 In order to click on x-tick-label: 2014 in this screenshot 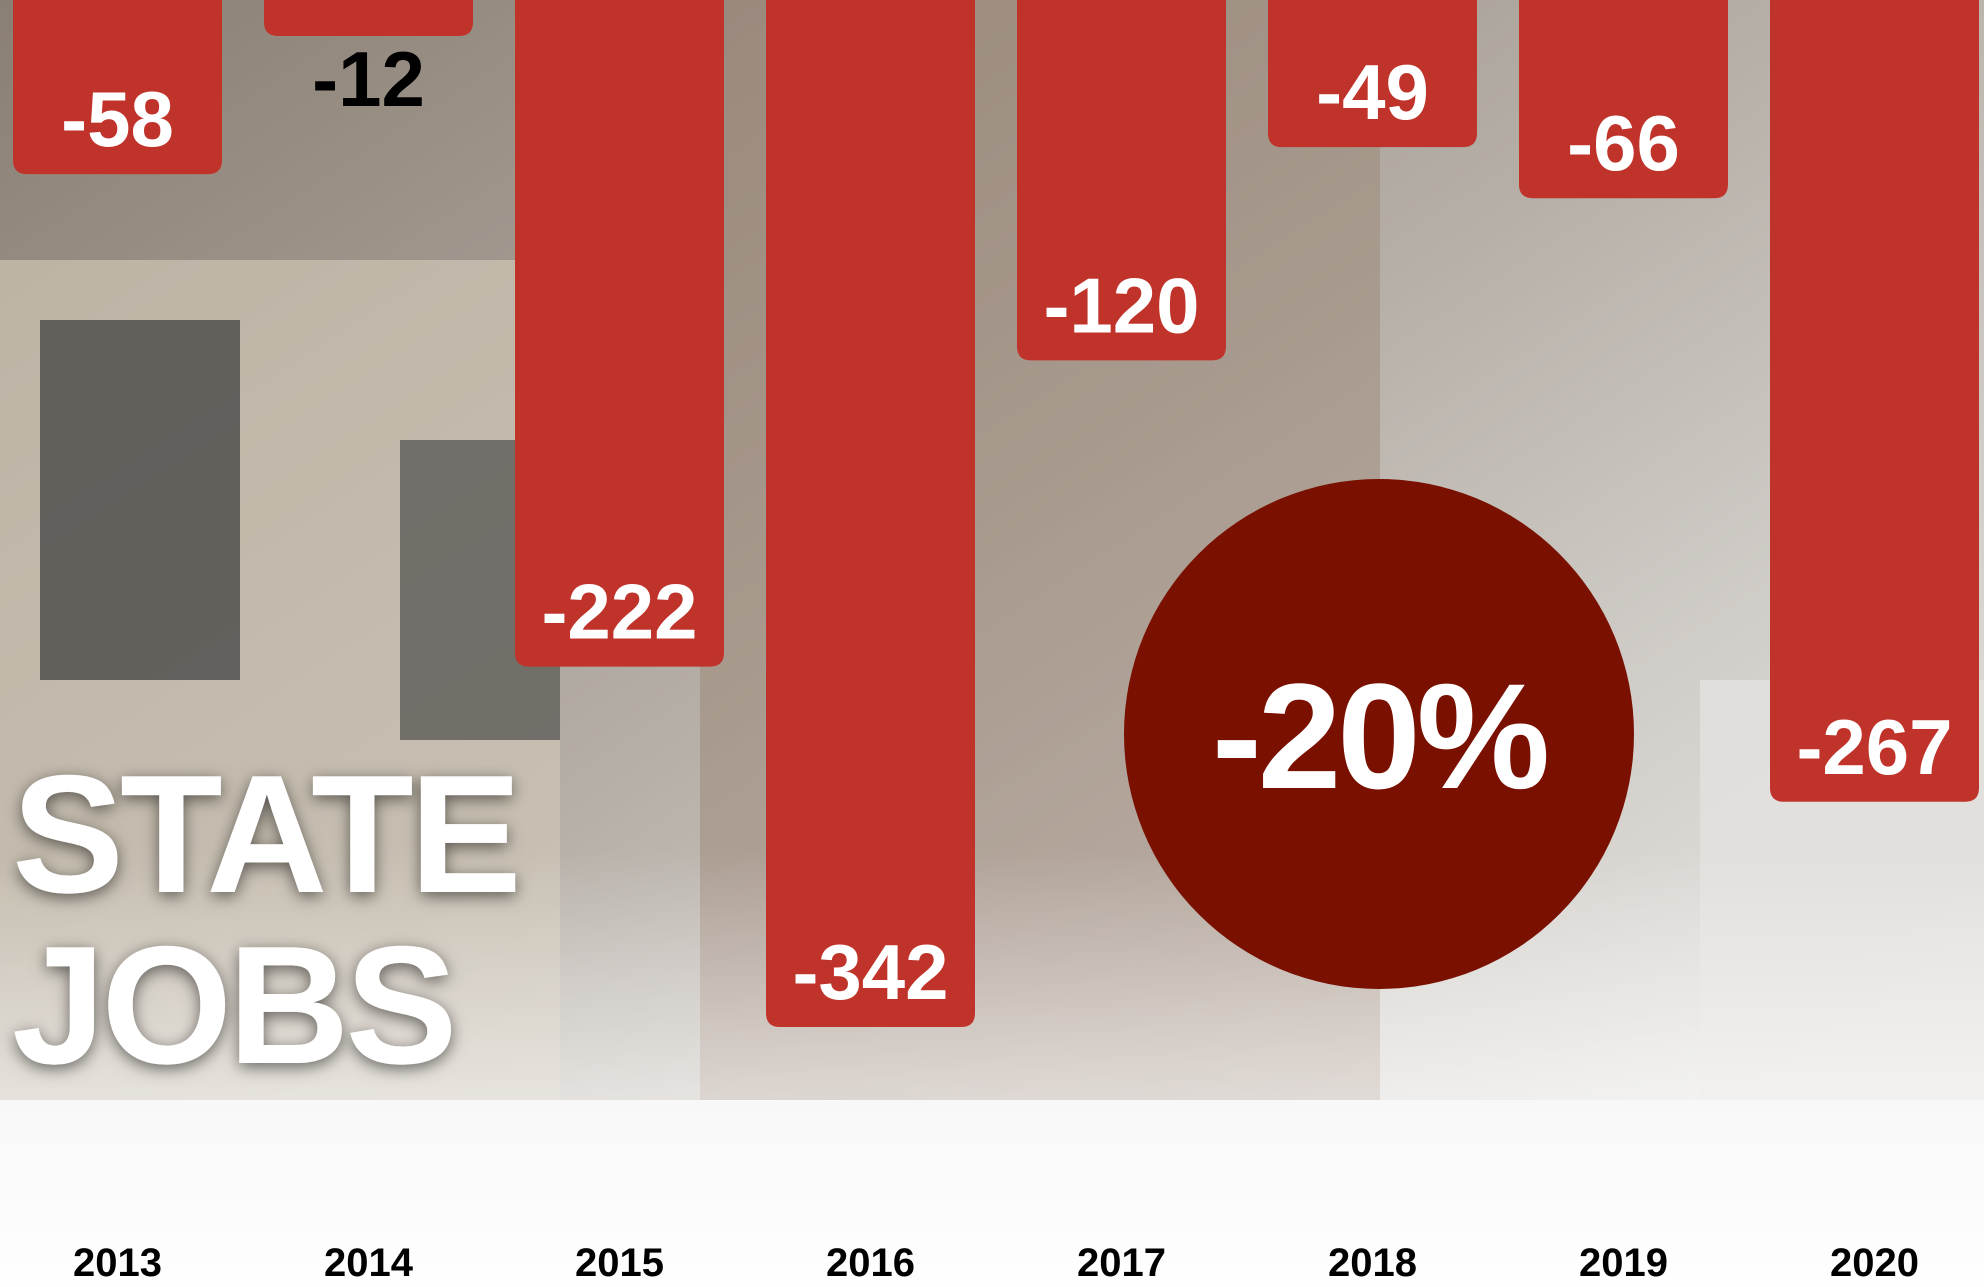, I will do `click(369, 1263)`.